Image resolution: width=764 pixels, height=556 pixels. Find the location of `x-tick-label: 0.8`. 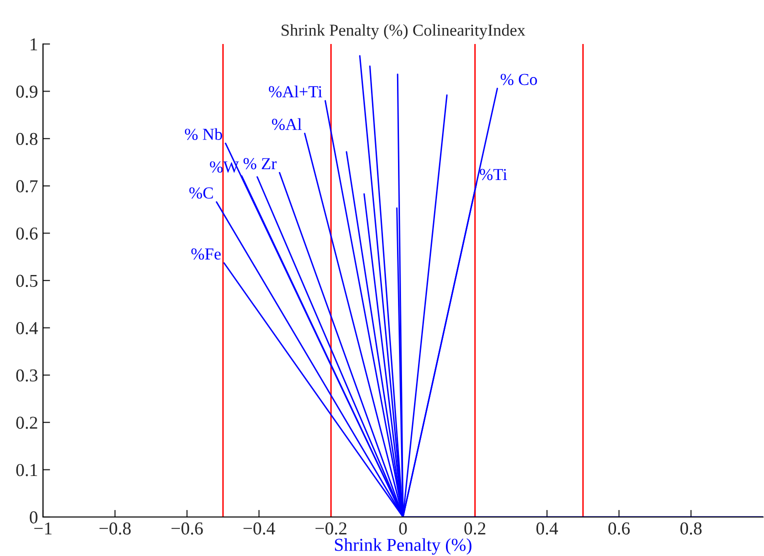

x-tick-label: 0.8 is located at coordinates (691, 528).